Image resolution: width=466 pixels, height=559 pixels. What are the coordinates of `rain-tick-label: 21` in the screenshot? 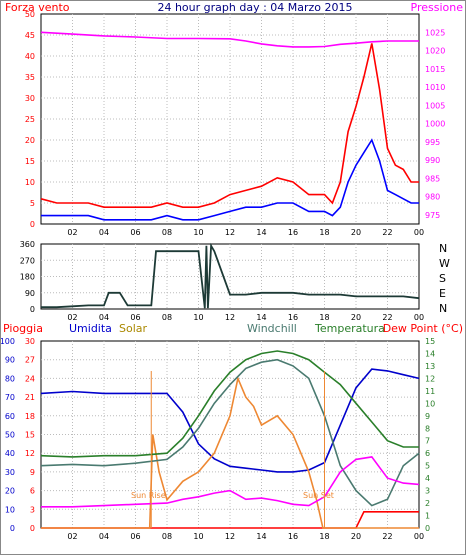 It's located at (30, 397).